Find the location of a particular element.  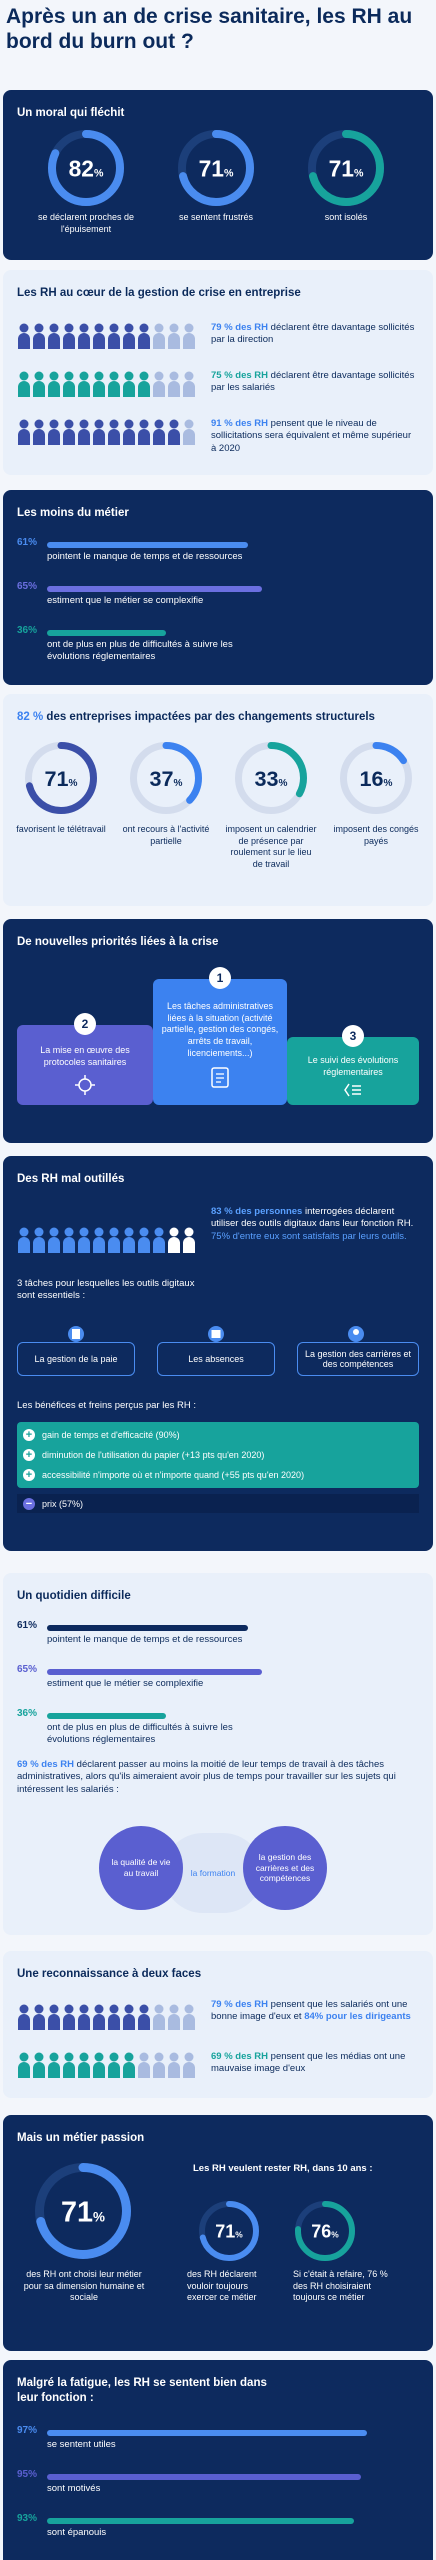

bar-label: 65% is located at coordinates (27, 586).